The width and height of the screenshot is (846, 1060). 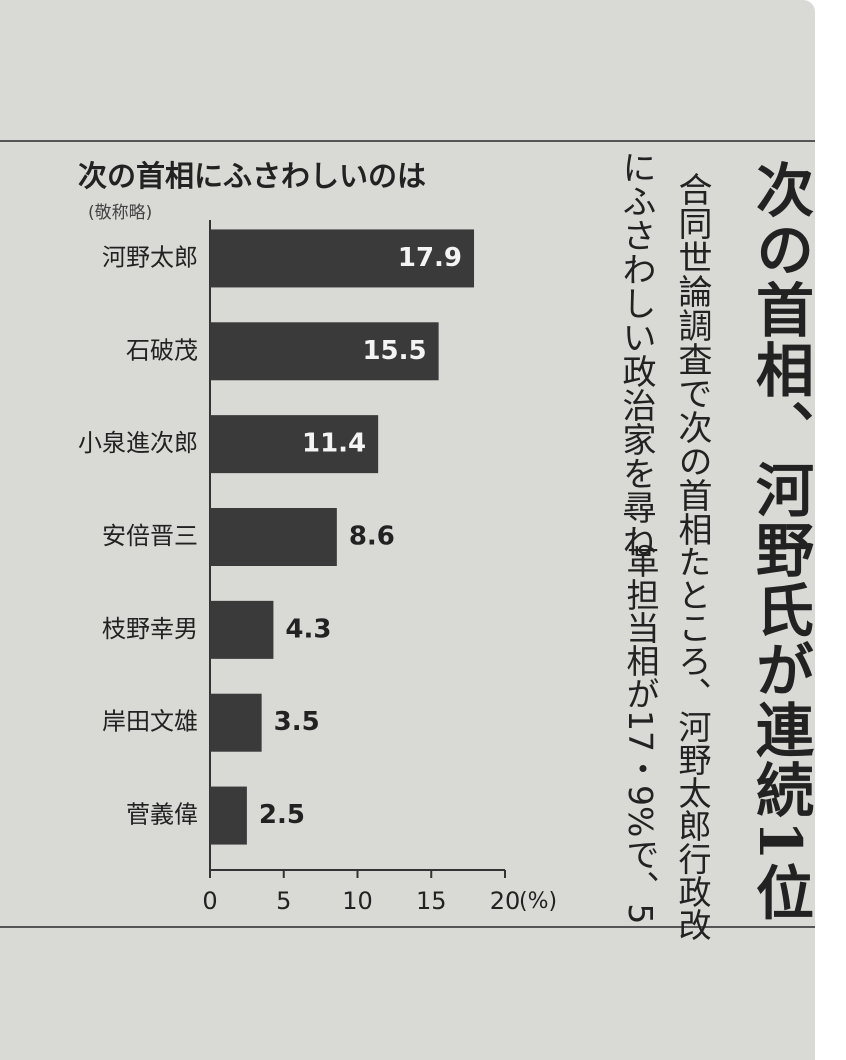 I want to click on data-label: 11.4, so click(x=334, y=444).